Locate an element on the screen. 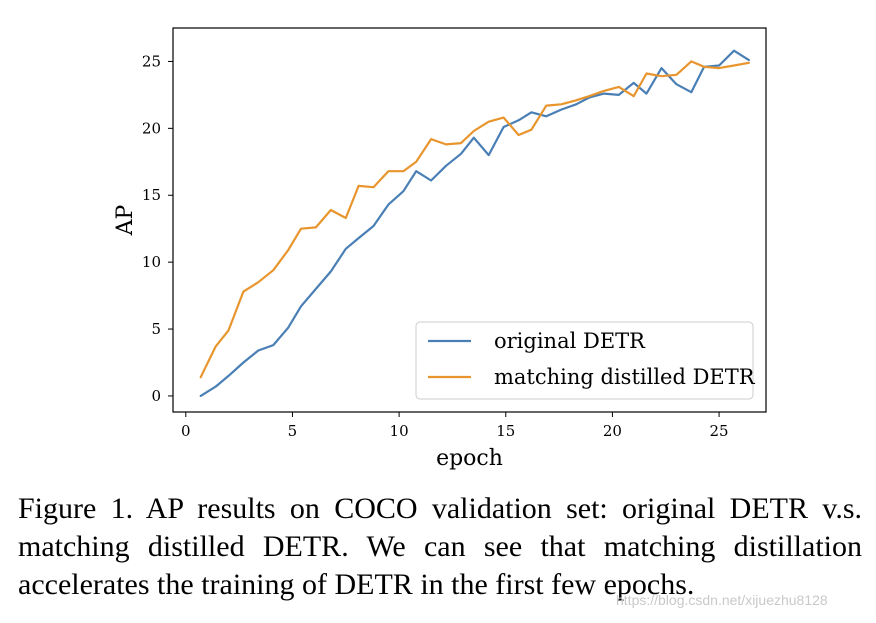 The height and width of the screenshot is (623, 876). x-tick-label: 25 is located at coordinates (719, 431).